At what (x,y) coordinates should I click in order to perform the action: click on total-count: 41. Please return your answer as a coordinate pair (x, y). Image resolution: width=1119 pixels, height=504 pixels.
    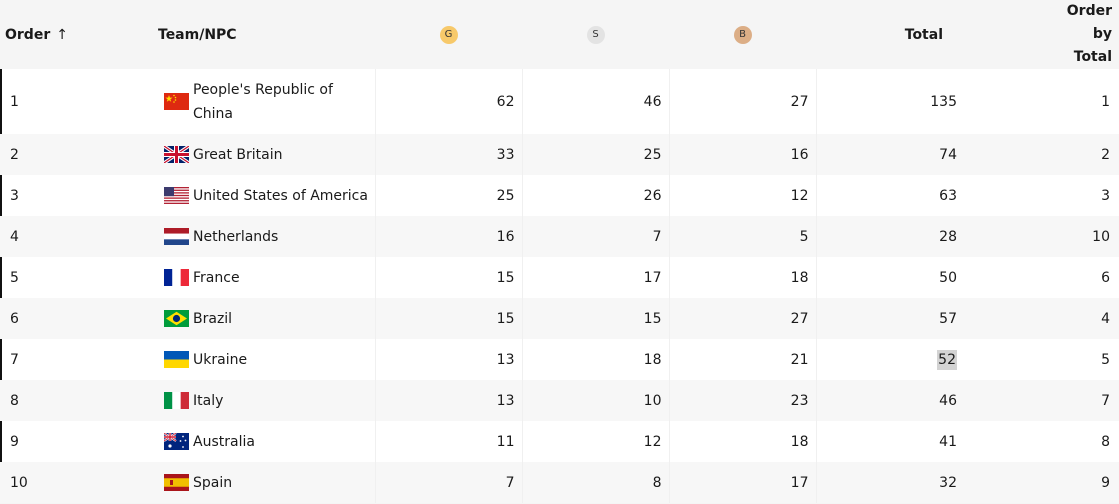
    Looking at the image, I should click on (890, 441).